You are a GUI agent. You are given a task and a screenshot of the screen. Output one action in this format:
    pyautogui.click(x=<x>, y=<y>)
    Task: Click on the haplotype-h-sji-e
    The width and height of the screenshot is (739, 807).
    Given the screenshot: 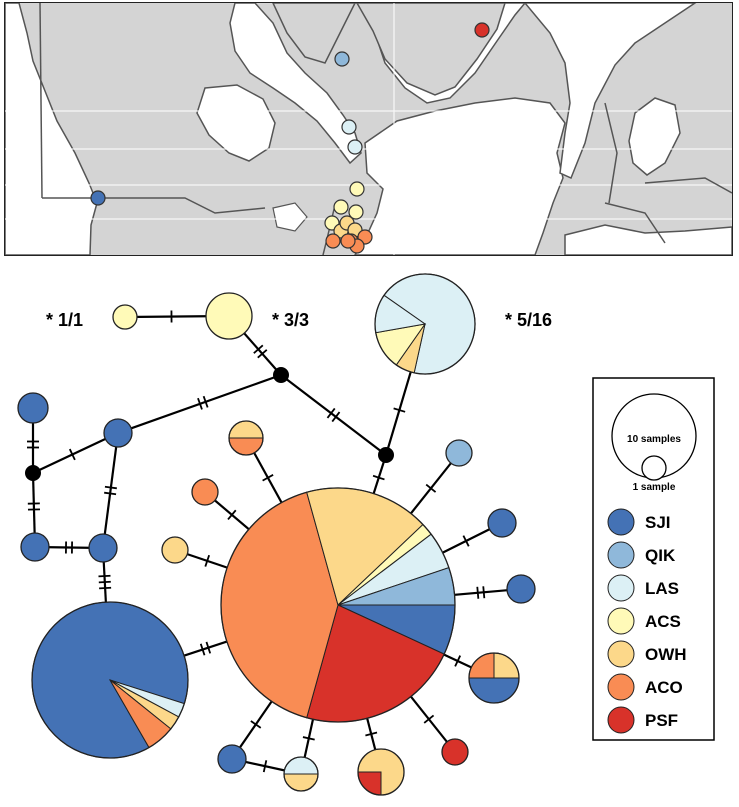 What is the action you would take?
    pyautogui.click(x=502, y=523)
    